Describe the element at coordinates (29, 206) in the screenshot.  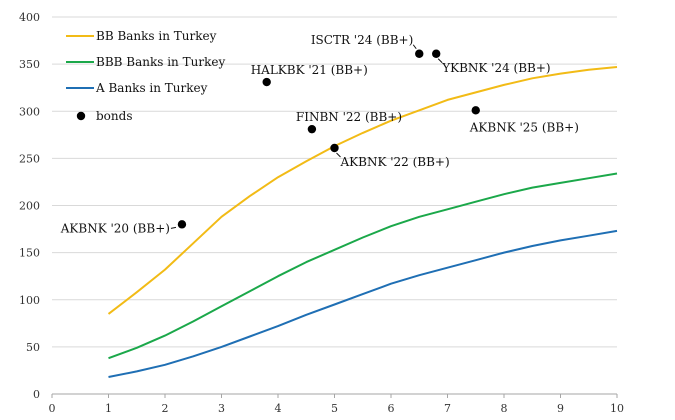
I see `y-tick-label: 200` at that location.